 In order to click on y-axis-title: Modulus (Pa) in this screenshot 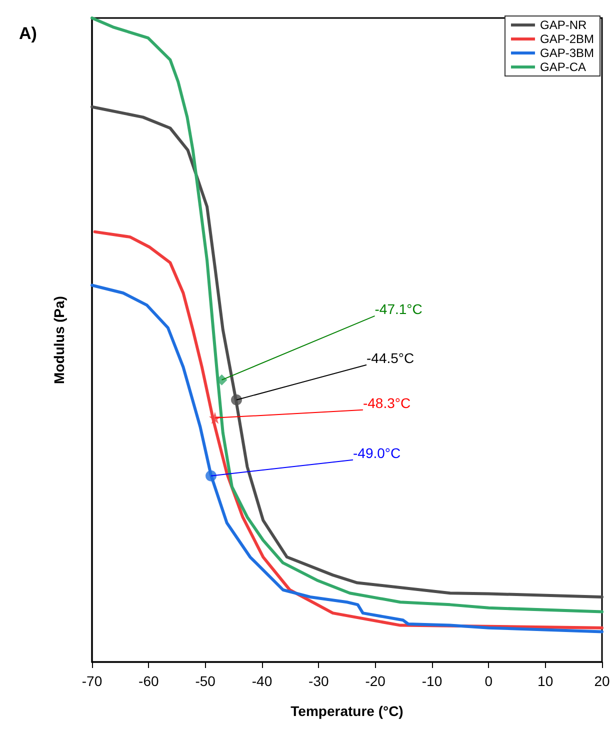, I will do `click(59, 340)`.